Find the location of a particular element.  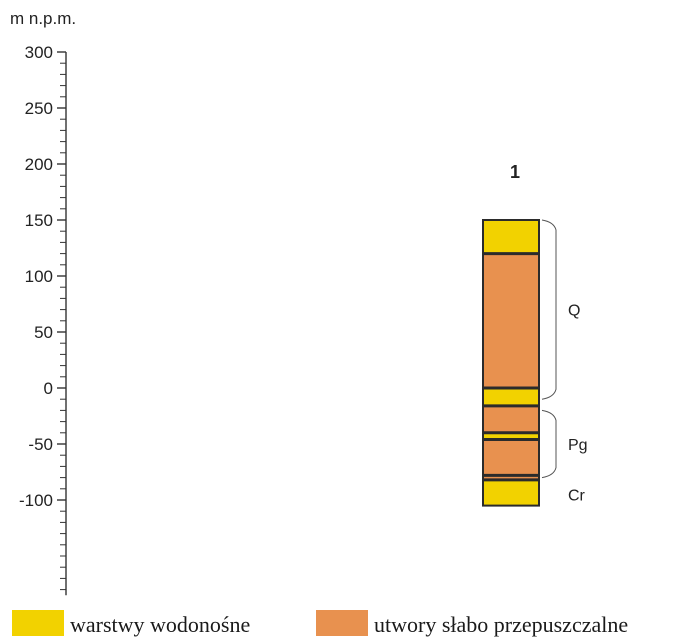

tick-label: 250 is located at coordinates (39, 108).